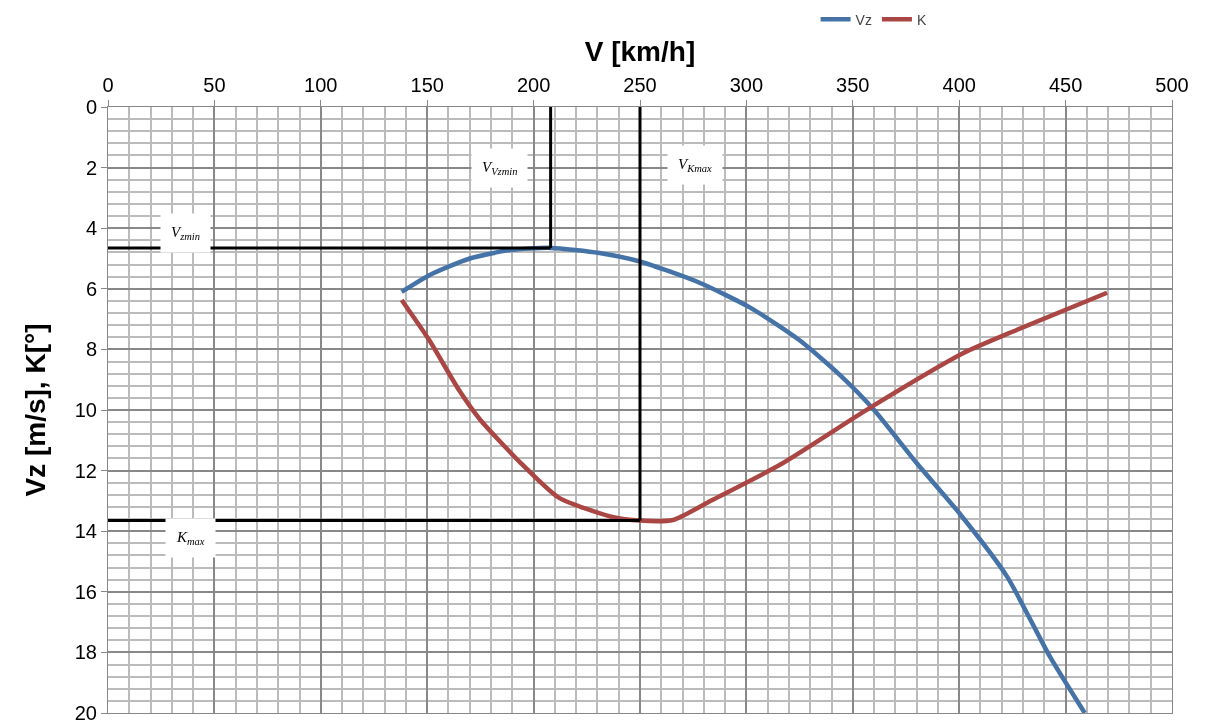 Image resolution: width=1209 pixels, height=725 pixels. What do you see at coordinates (91, 228) in the screenshot?
I see `y-tick-label: 4` at bounding box center [91, 228].